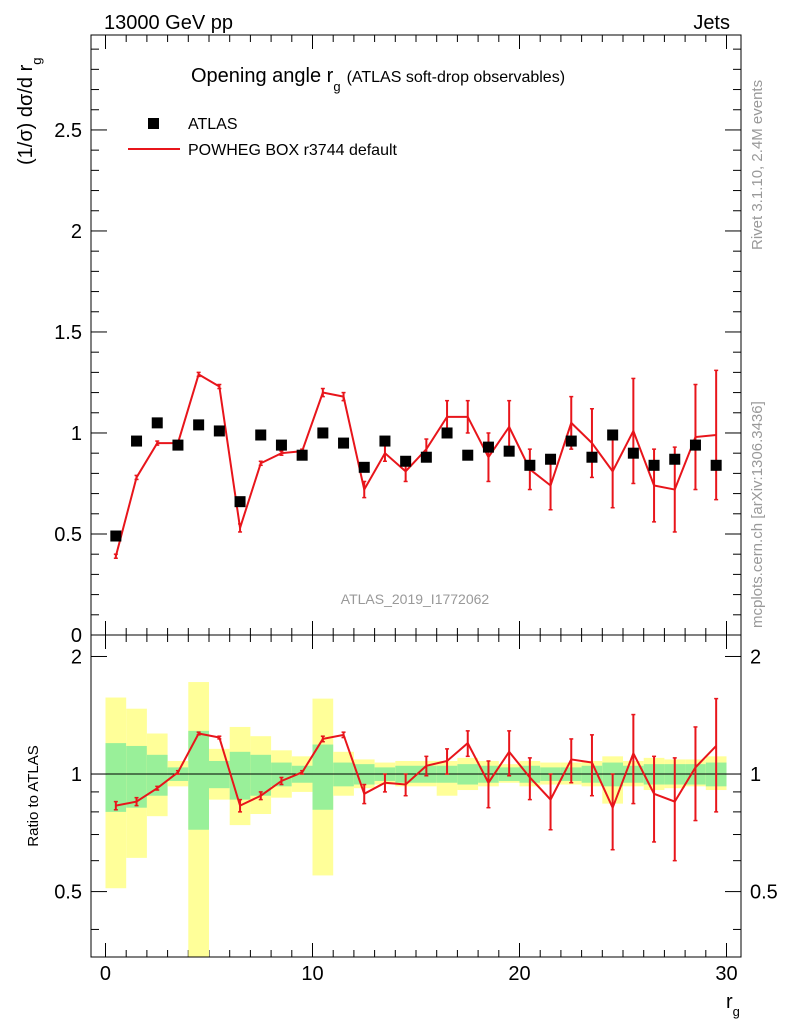 The image size is (786, 1024). Describe the element at coordinates (26, 114) in the screenshot. I see `ylabel-main: (1/σ) dσ/d r` at that location.